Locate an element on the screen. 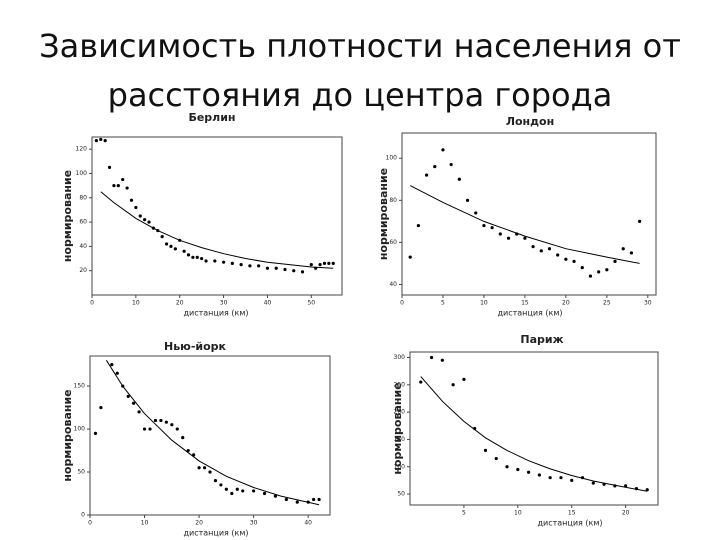  y-tick-label: 300 is located at coordinates (400, 357).